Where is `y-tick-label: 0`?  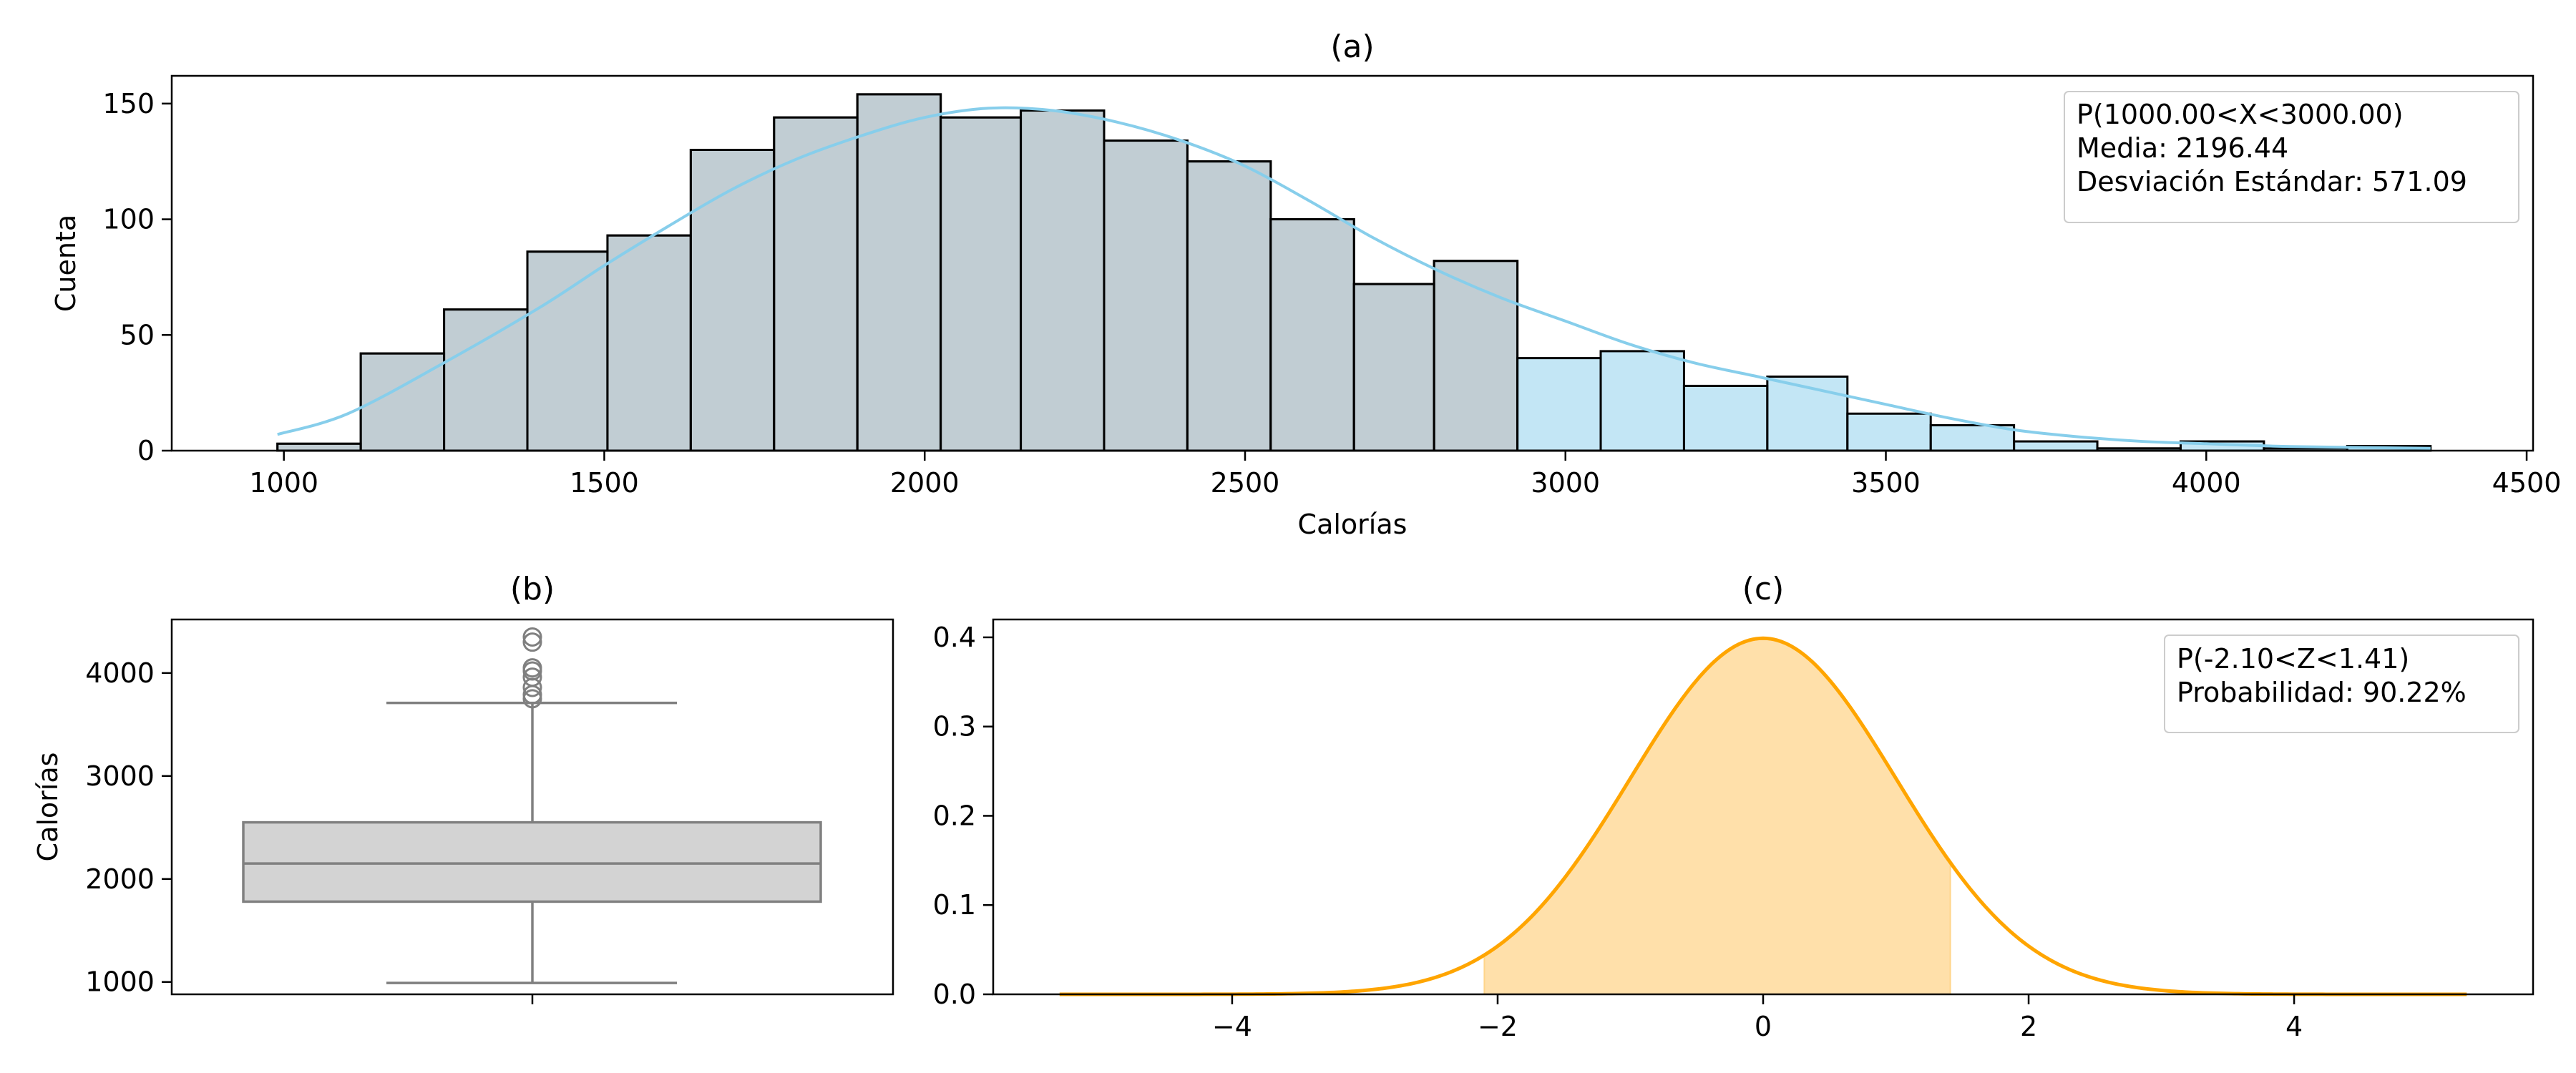 y-tick-label: 0 is located at coordinates (146, 451).